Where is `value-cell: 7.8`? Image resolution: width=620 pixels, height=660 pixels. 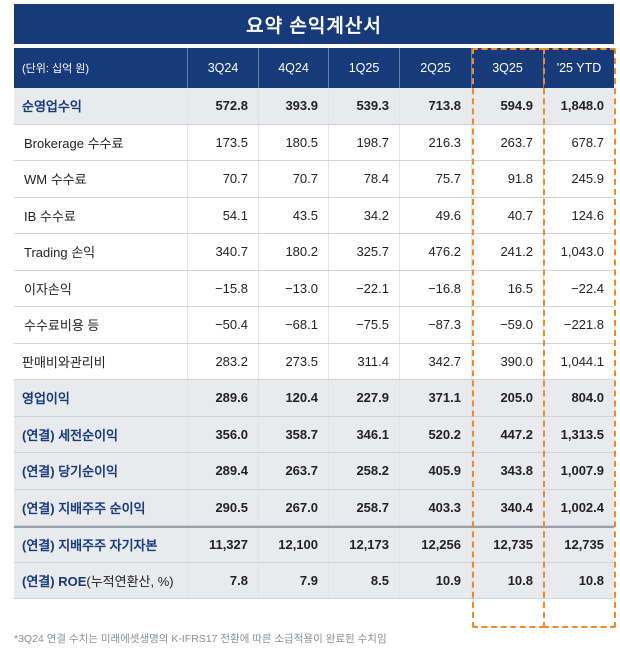
value-cell: 7.8 is located at coordinates (222, 580).